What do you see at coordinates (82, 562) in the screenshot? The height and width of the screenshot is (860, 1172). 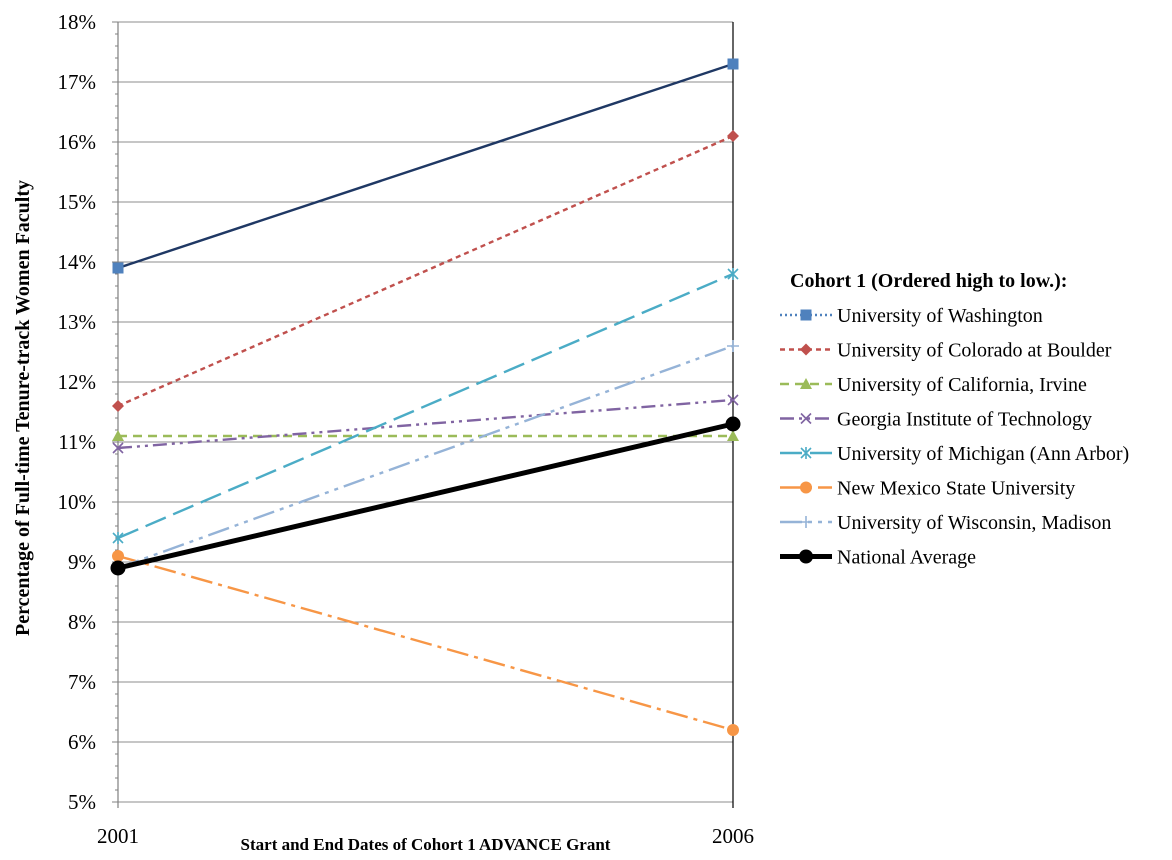 I see `y-tick-label: 9%` at bounding box center [82, 562].